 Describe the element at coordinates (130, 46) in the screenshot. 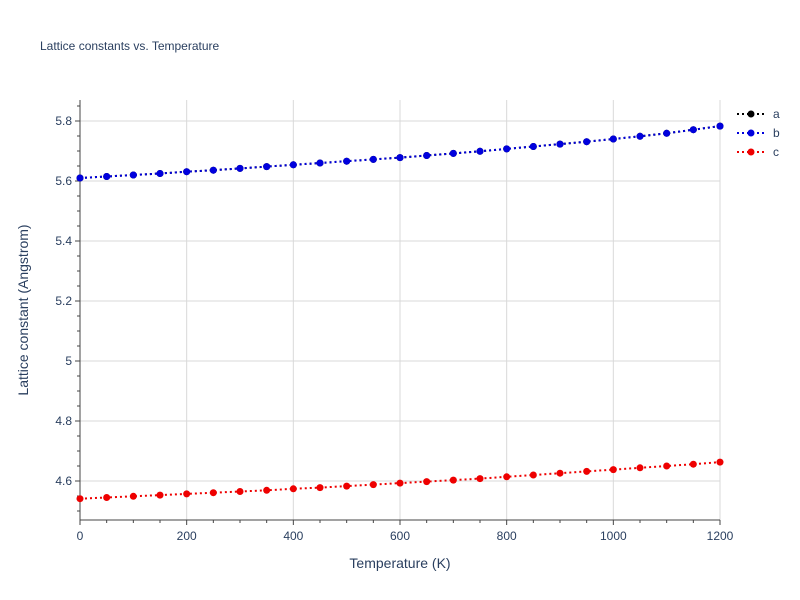

I see `chart-title: Lattice constants vs. Temperature` at that location.